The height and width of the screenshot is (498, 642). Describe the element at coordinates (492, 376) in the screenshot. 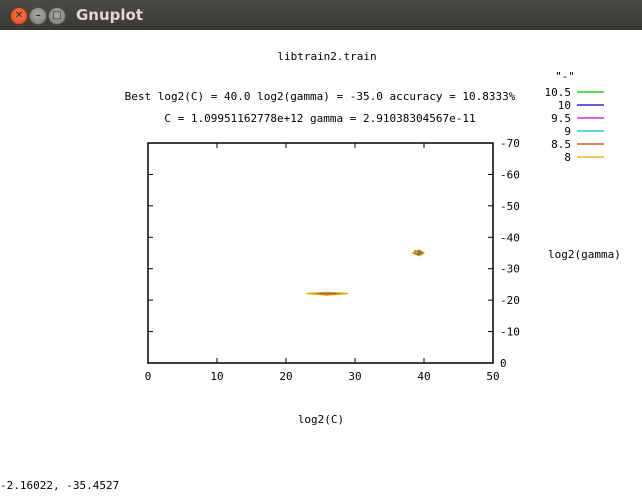

I see `x-tick-label: 50` at that location.